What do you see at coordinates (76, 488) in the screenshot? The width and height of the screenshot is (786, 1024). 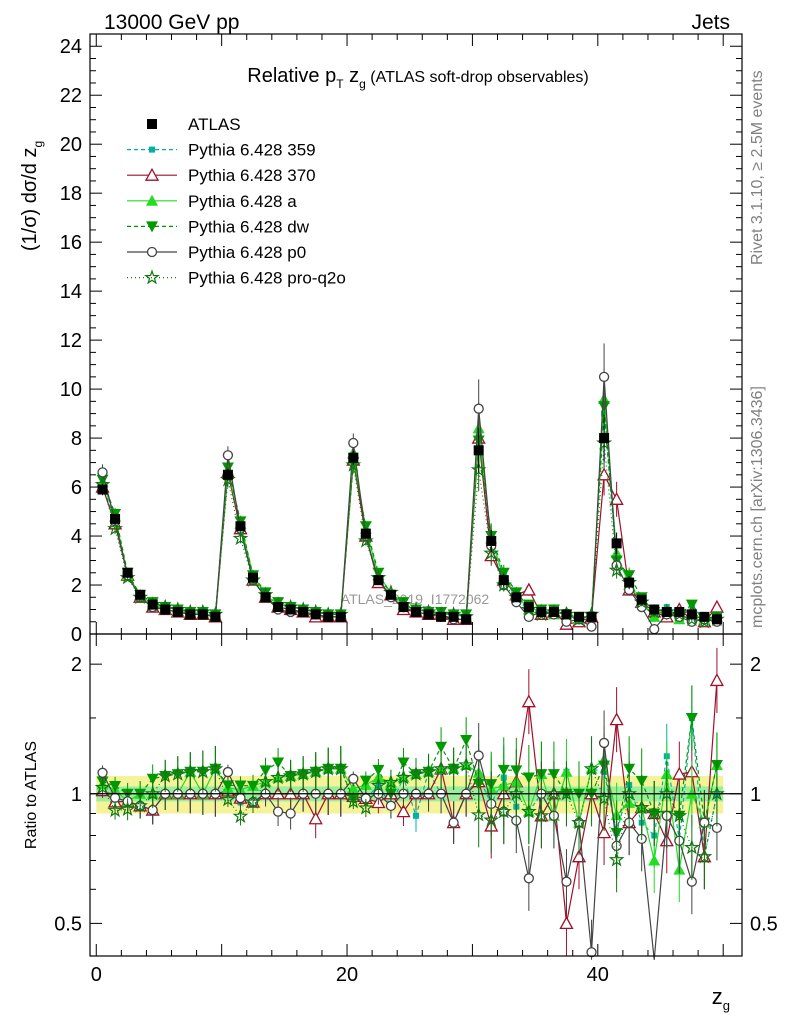 I see `y-tick-label: 6` at bounding box center [76, 488].